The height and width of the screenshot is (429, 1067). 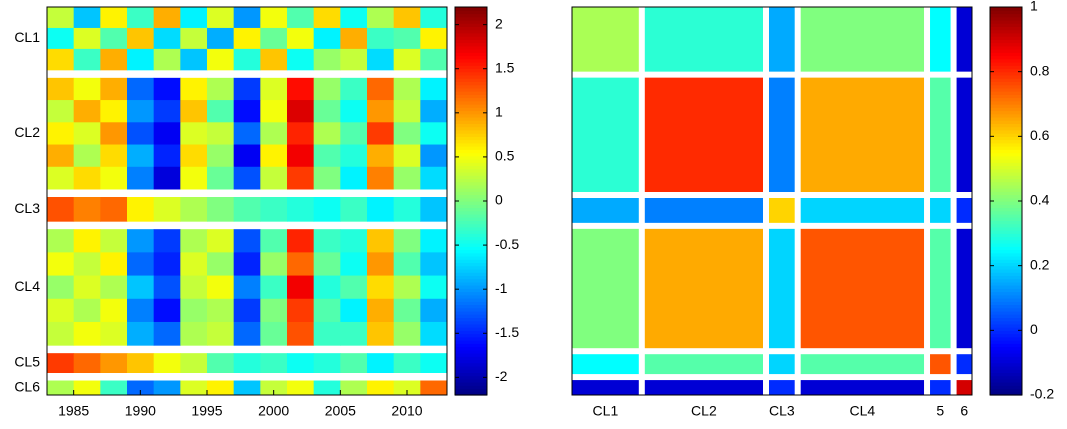 What do you see at coordinates (863, 411) in the screenshot?
I see `x-tick-label: CL4` at bounding box center [863, 411].